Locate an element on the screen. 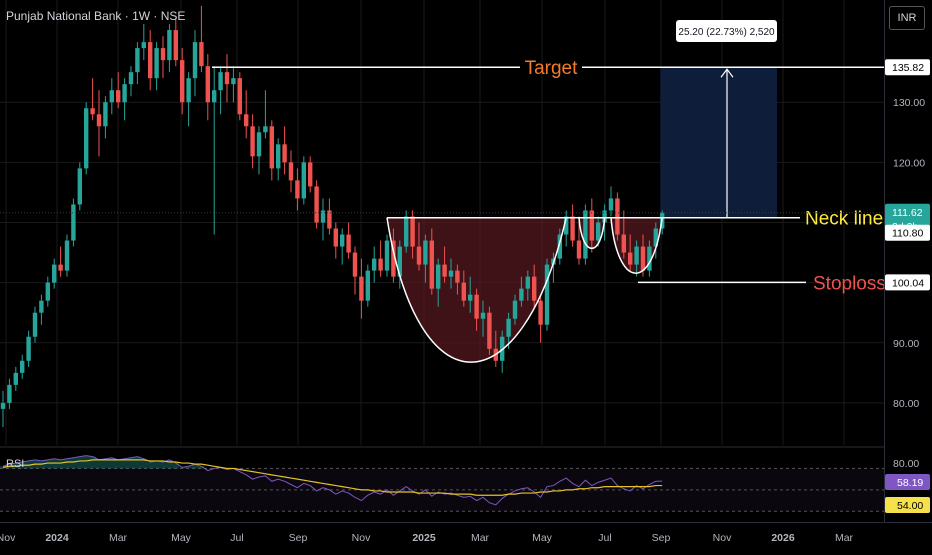 Image resolution: width=932 pixels, height=555 pixels. target-annotation: Target is located at coordinates (552, 68).